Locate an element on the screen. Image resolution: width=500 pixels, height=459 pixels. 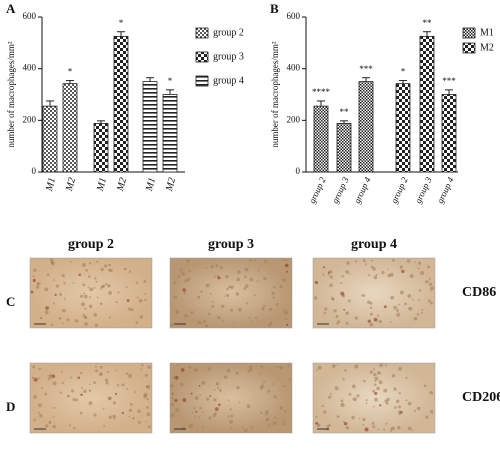
panel-label: C is located at coordinates (10, 301).